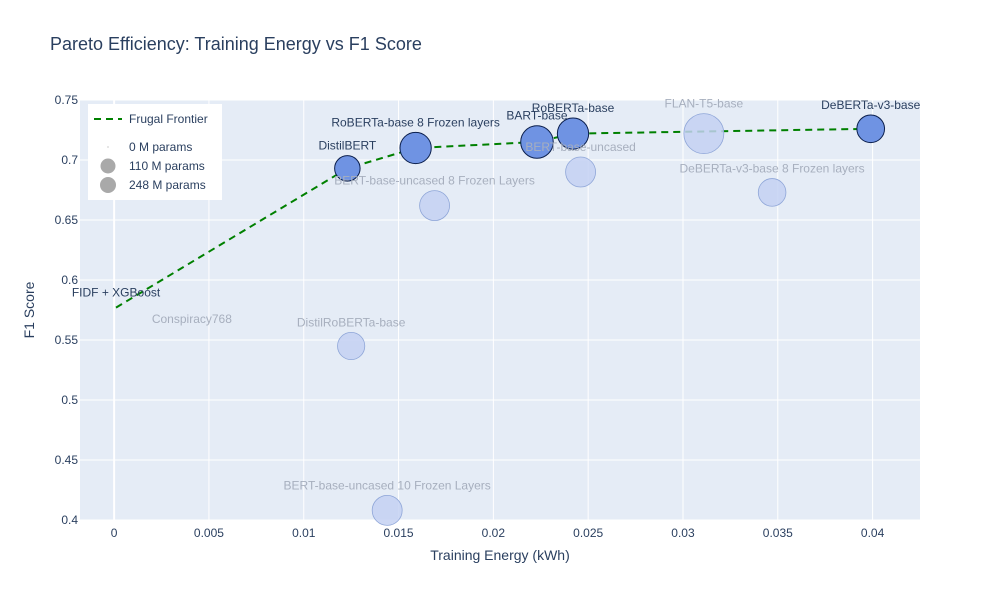 The width and height of the screenshot is (1000, 600). I want to click on point-label: RoBERTa-base, so click(573, 108).